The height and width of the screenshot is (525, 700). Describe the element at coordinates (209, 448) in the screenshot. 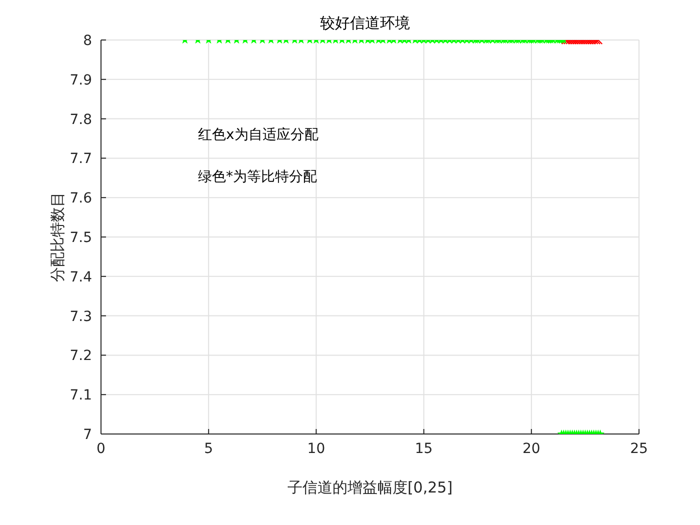

I see `x-tick-label: 5` at that location.